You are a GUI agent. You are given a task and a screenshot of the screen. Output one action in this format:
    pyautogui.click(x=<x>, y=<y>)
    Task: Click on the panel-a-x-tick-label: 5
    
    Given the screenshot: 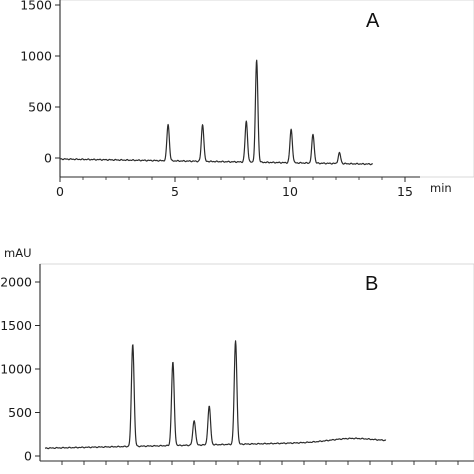 What is the action you would take?
    pyautogui.click(x=175, y=191)
    